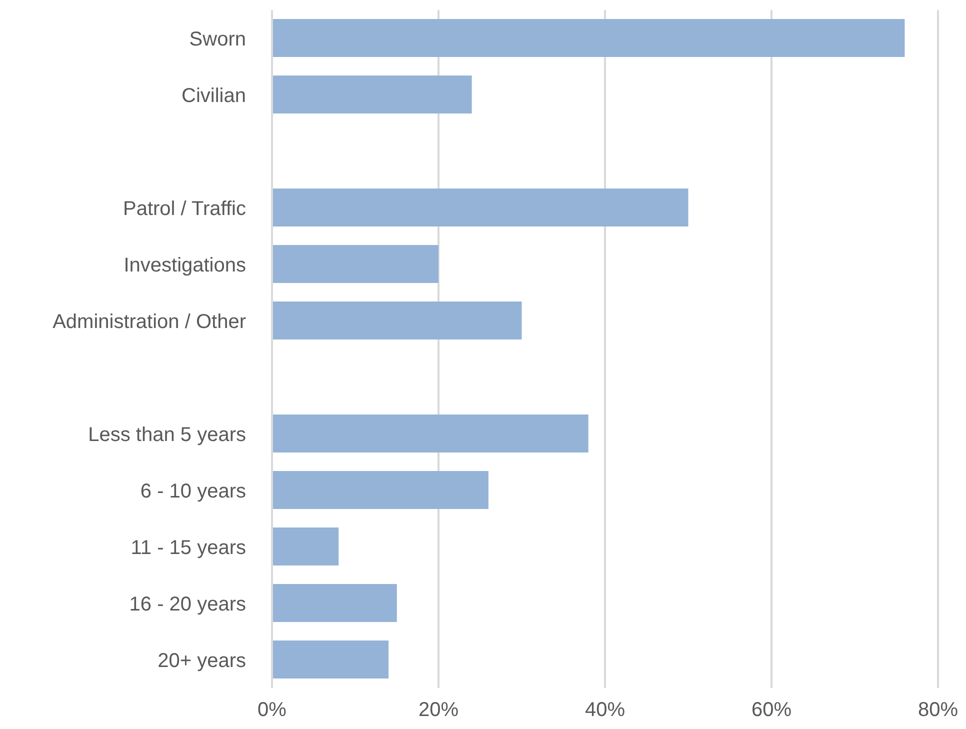  I want to click on y-tick-label: Civilian, so click(214, 95).